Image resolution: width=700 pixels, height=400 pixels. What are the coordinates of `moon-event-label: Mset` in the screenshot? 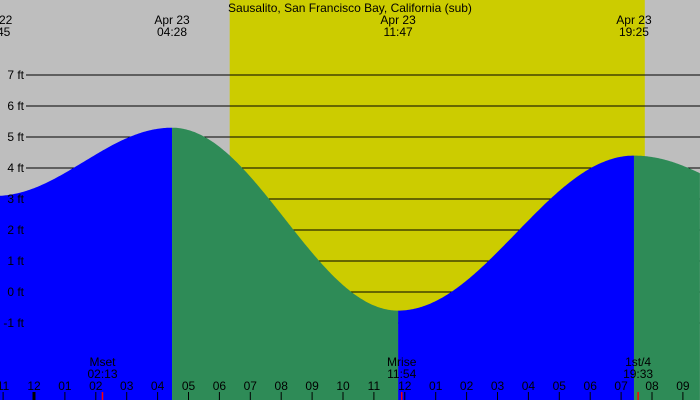 It's located at (102, 362).